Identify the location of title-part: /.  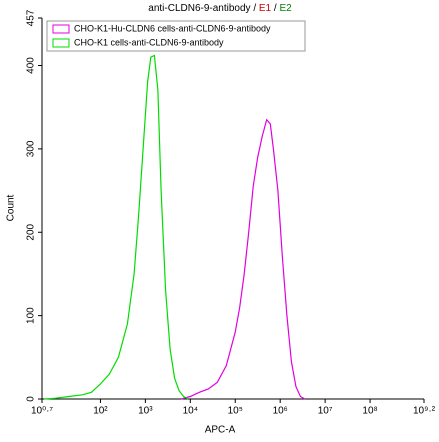
(275, 8).